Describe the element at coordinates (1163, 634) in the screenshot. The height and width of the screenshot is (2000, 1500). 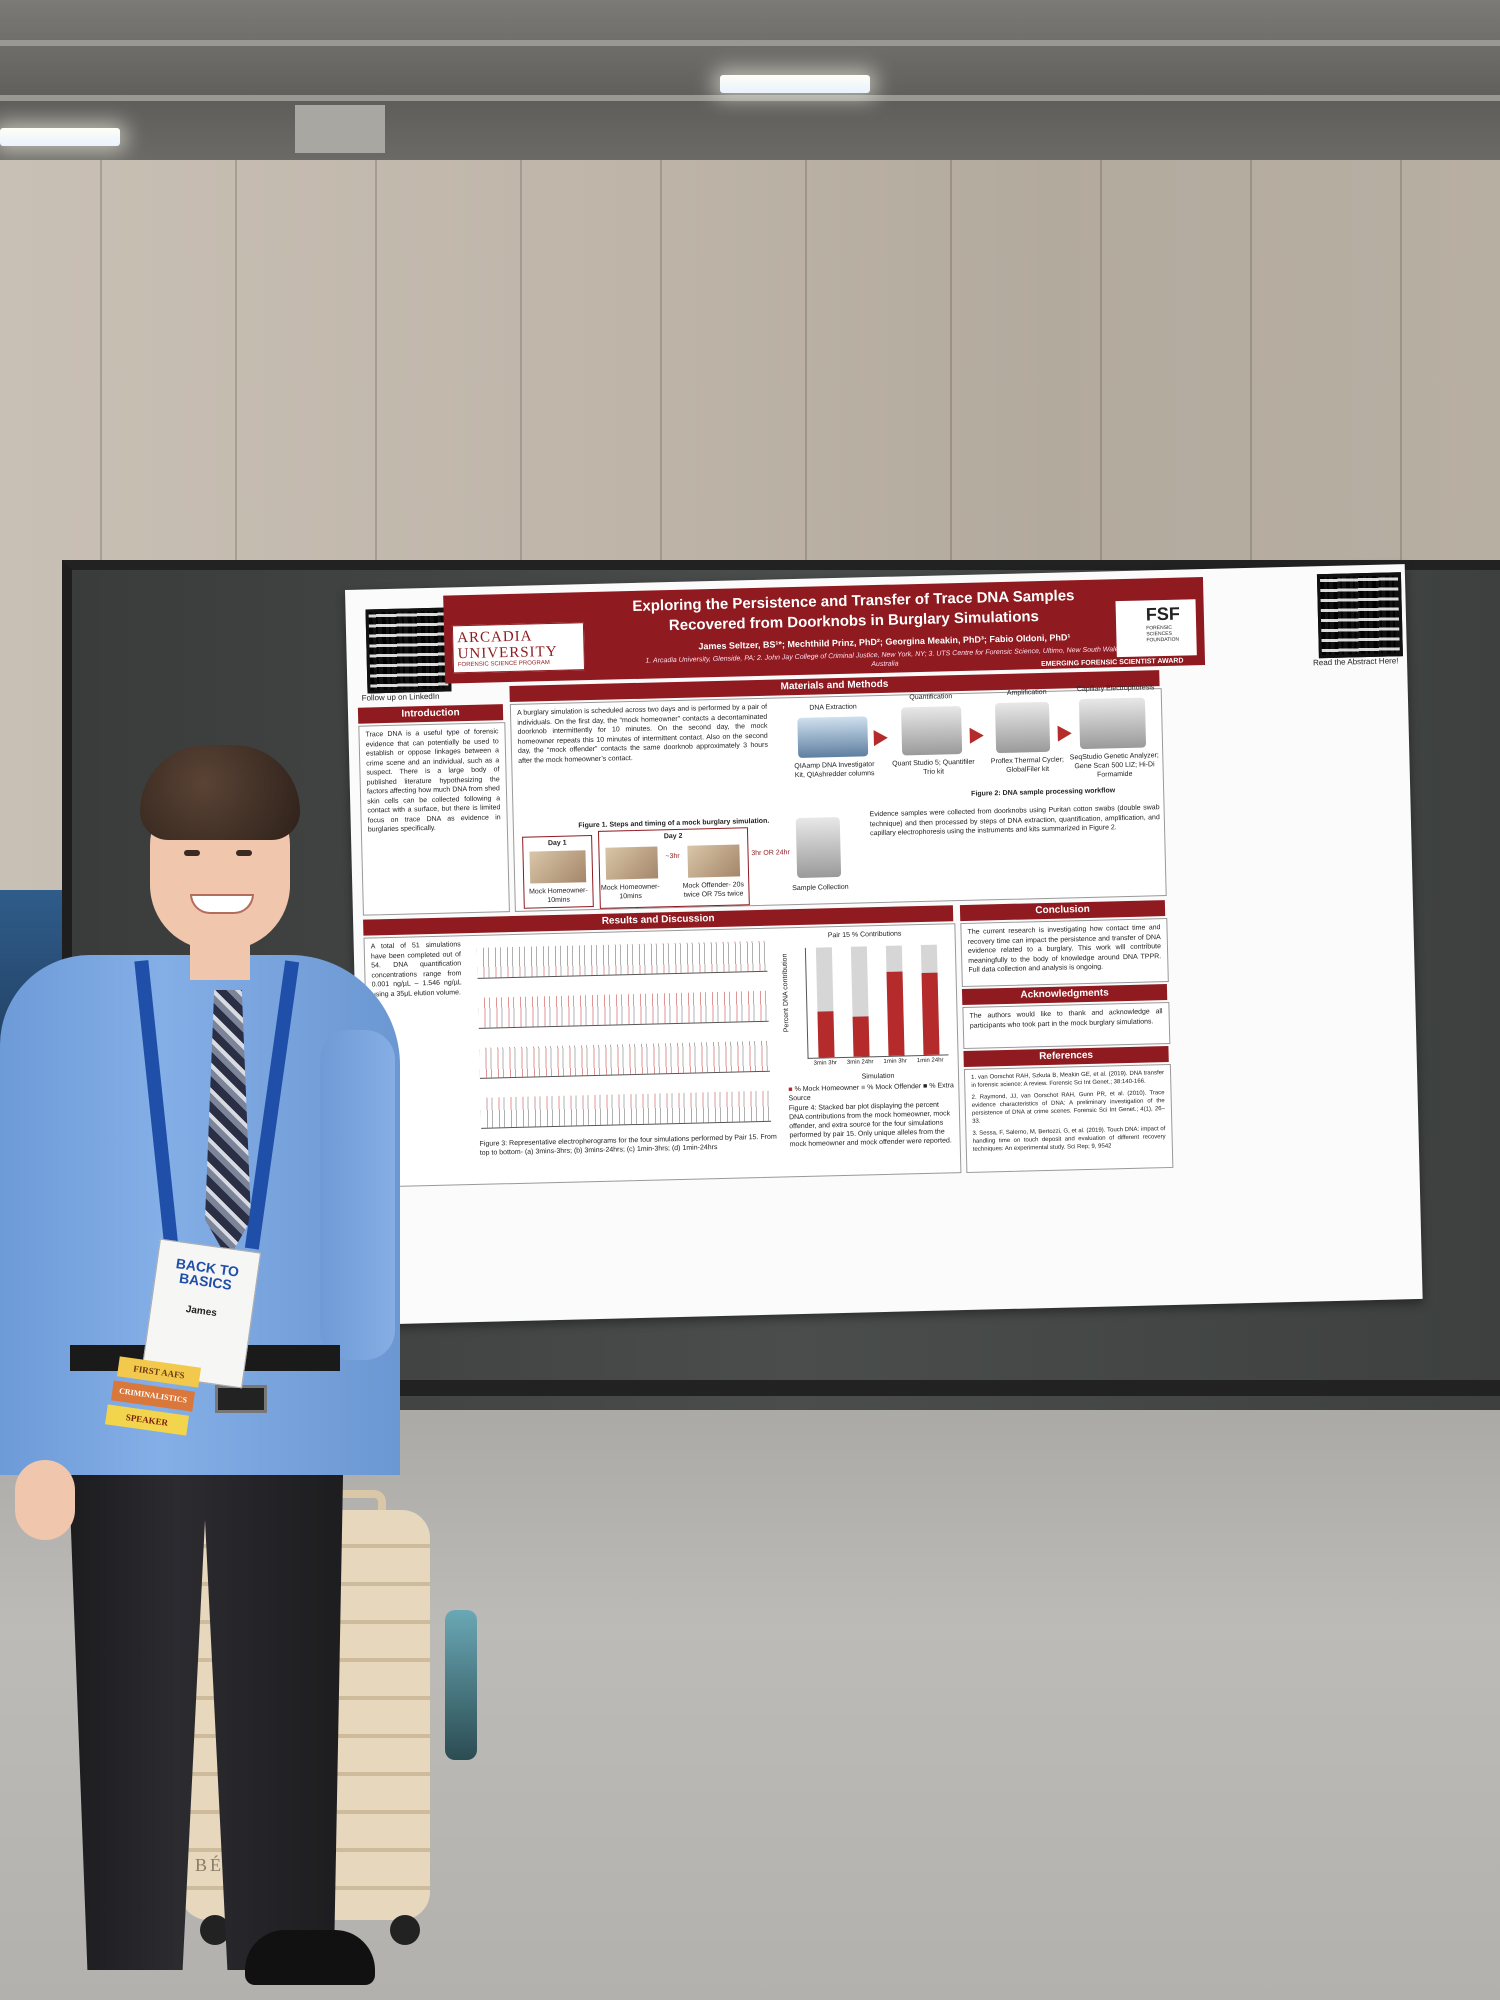
I see `fsf-logo-sub: FORENSIC SCIENCES FOUNDATION` at that location.